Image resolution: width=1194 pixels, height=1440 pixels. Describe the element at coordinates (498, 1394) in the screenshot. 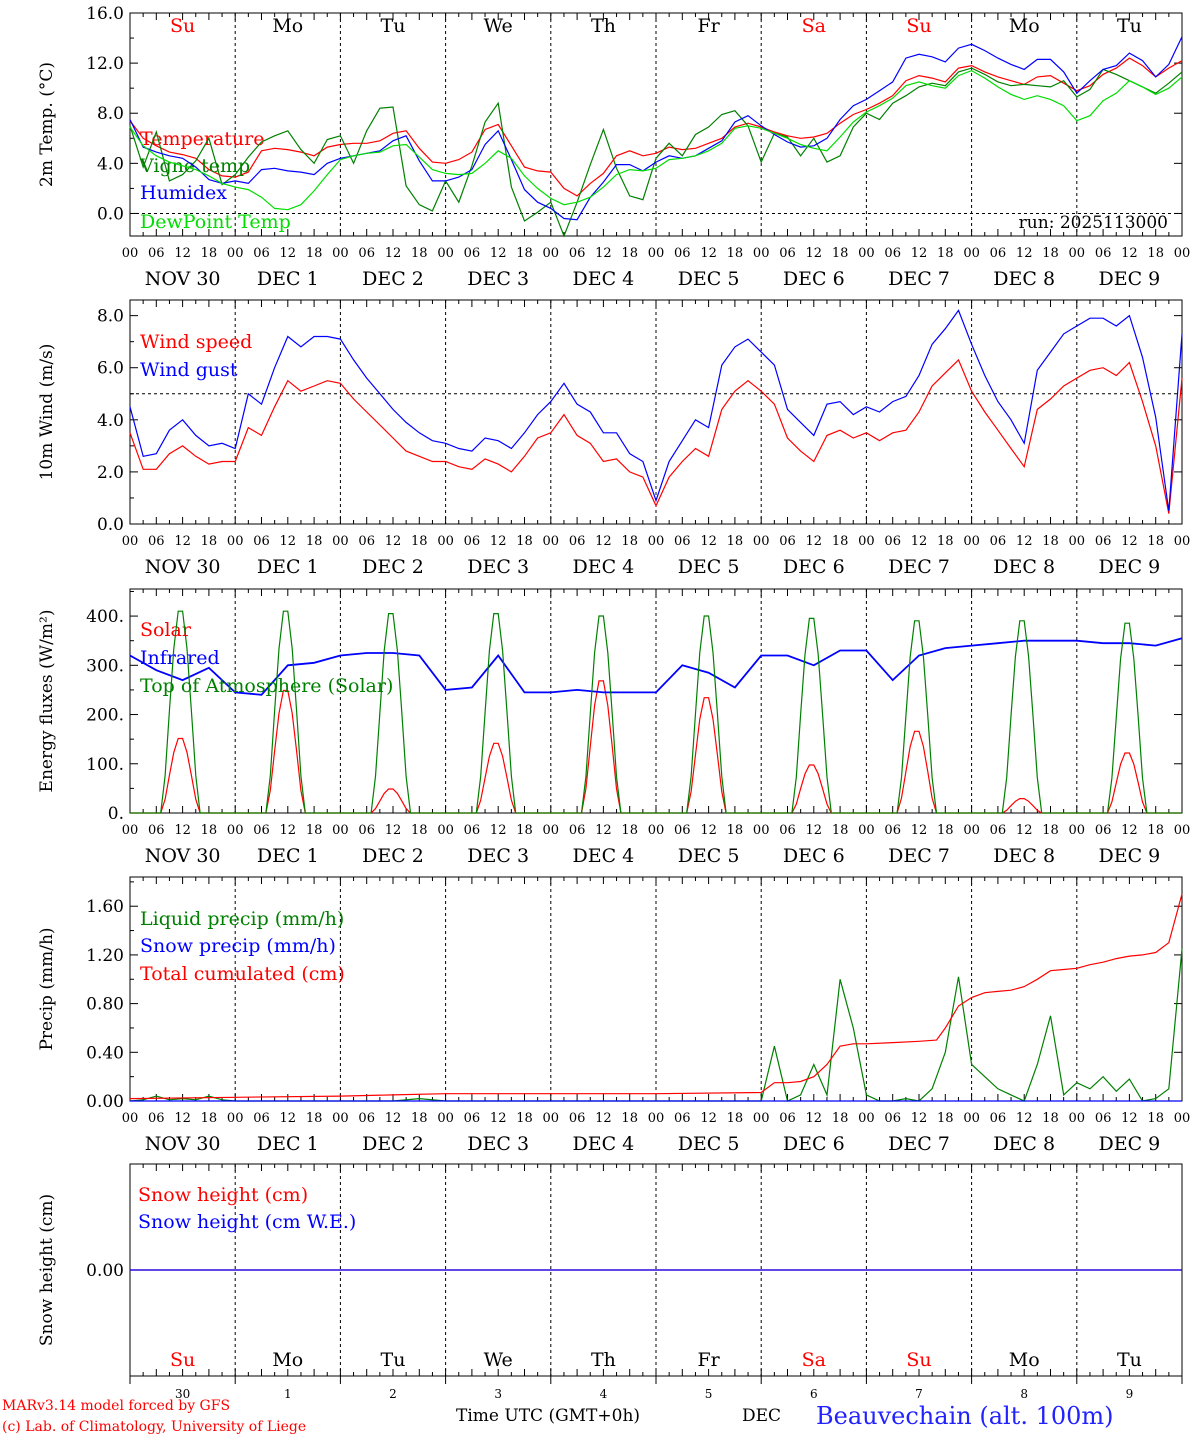

I see `bottom-date-label: 3` at that location.